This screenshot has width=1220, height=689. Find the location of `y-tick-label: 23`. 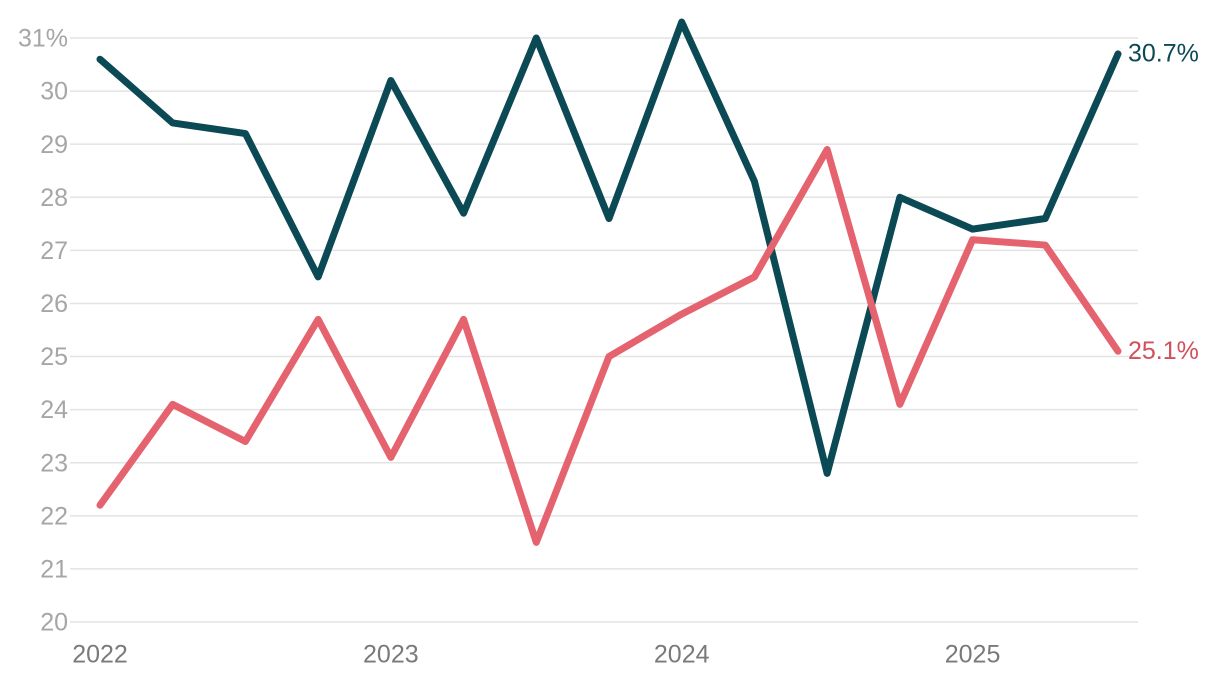

y-tick-label: 23 is located at coordinates (54, 463).